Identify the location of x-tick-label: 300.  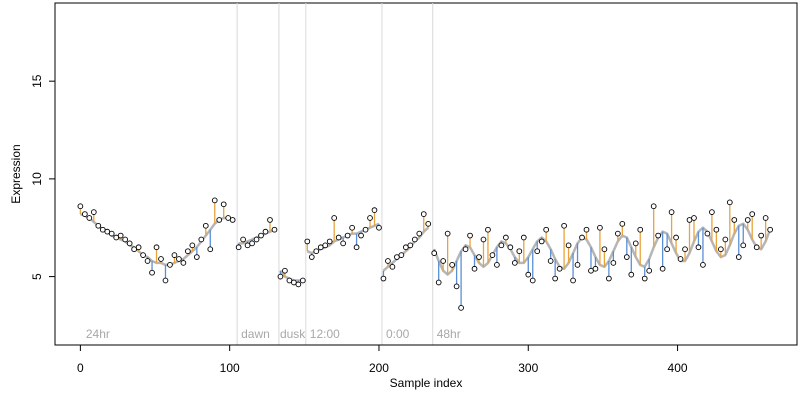
(528, 368).